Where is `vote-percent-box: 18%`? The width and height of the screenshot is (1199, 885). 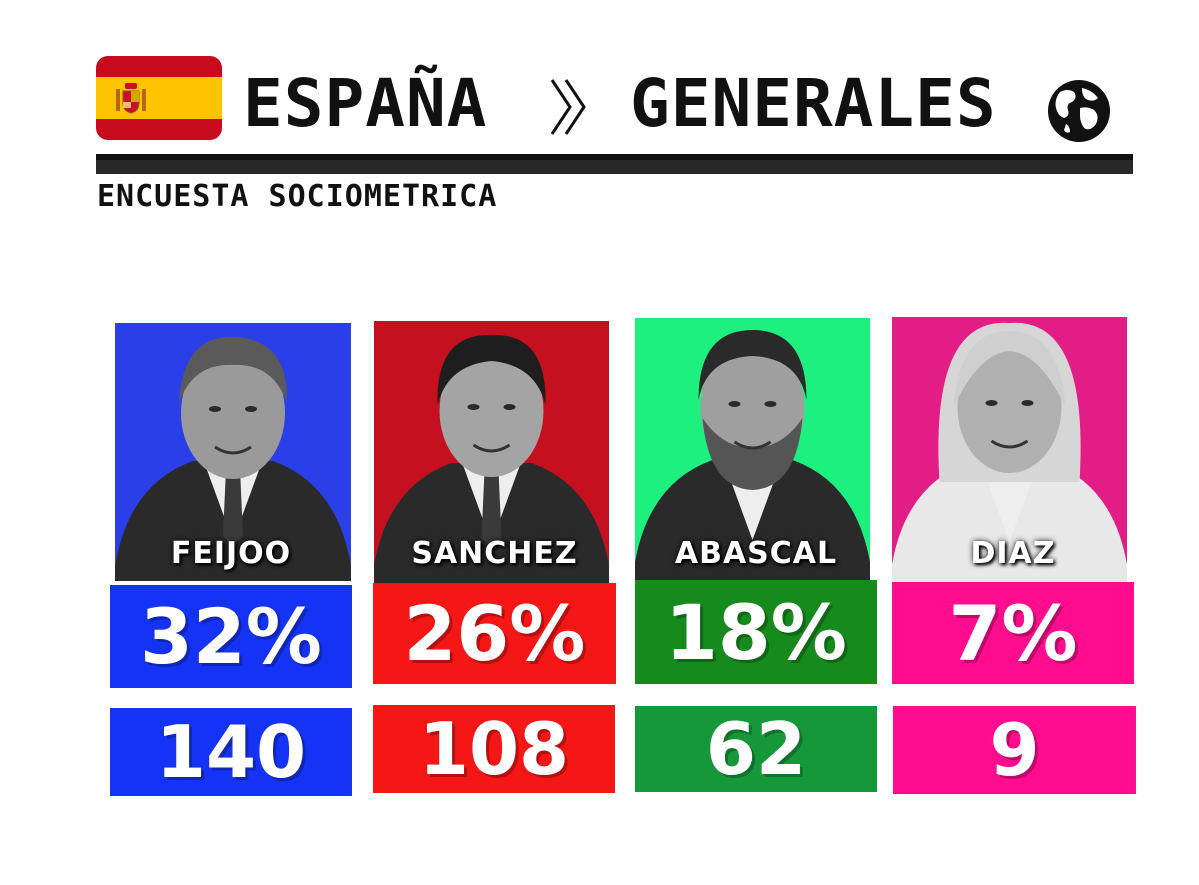
vote-percent-box: 18% is located at coordinates (756, 632).